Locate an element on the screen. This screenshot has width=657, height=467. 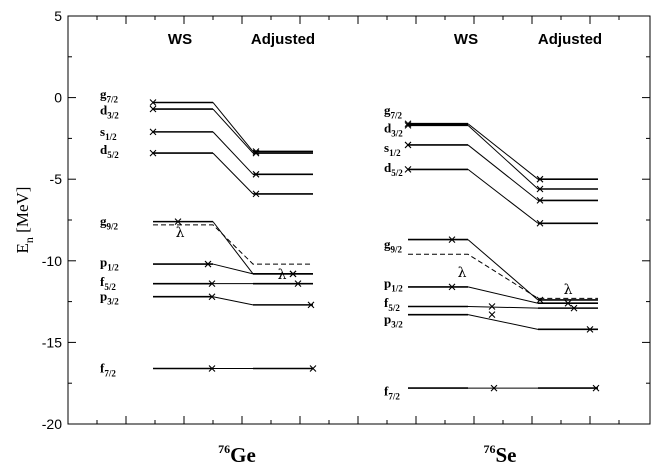
nucleus-label: 76Se is located at coordinates (500, 454).